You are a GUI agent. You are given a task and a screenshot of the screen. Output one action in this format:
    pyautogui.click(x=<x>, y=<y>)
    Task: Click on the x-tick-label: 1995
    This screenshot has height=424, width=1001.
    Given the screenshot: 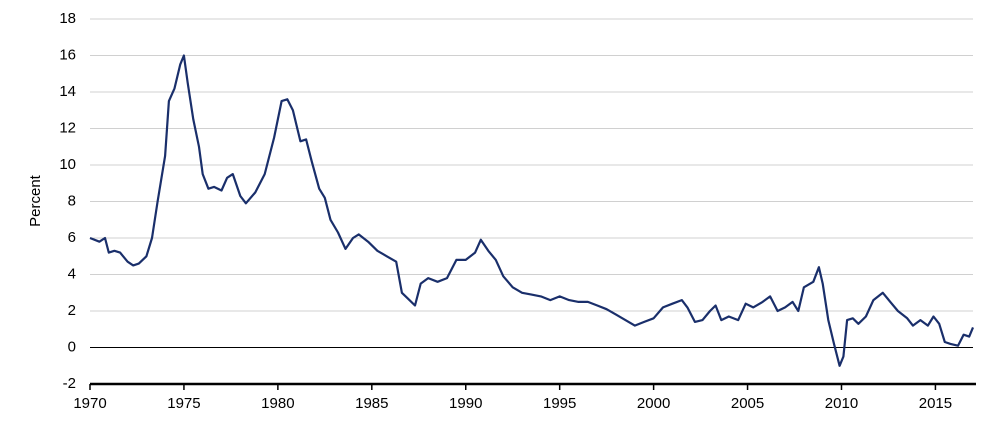 What is the action you would take?
    pyautogui.click(x=559, y=403)
    